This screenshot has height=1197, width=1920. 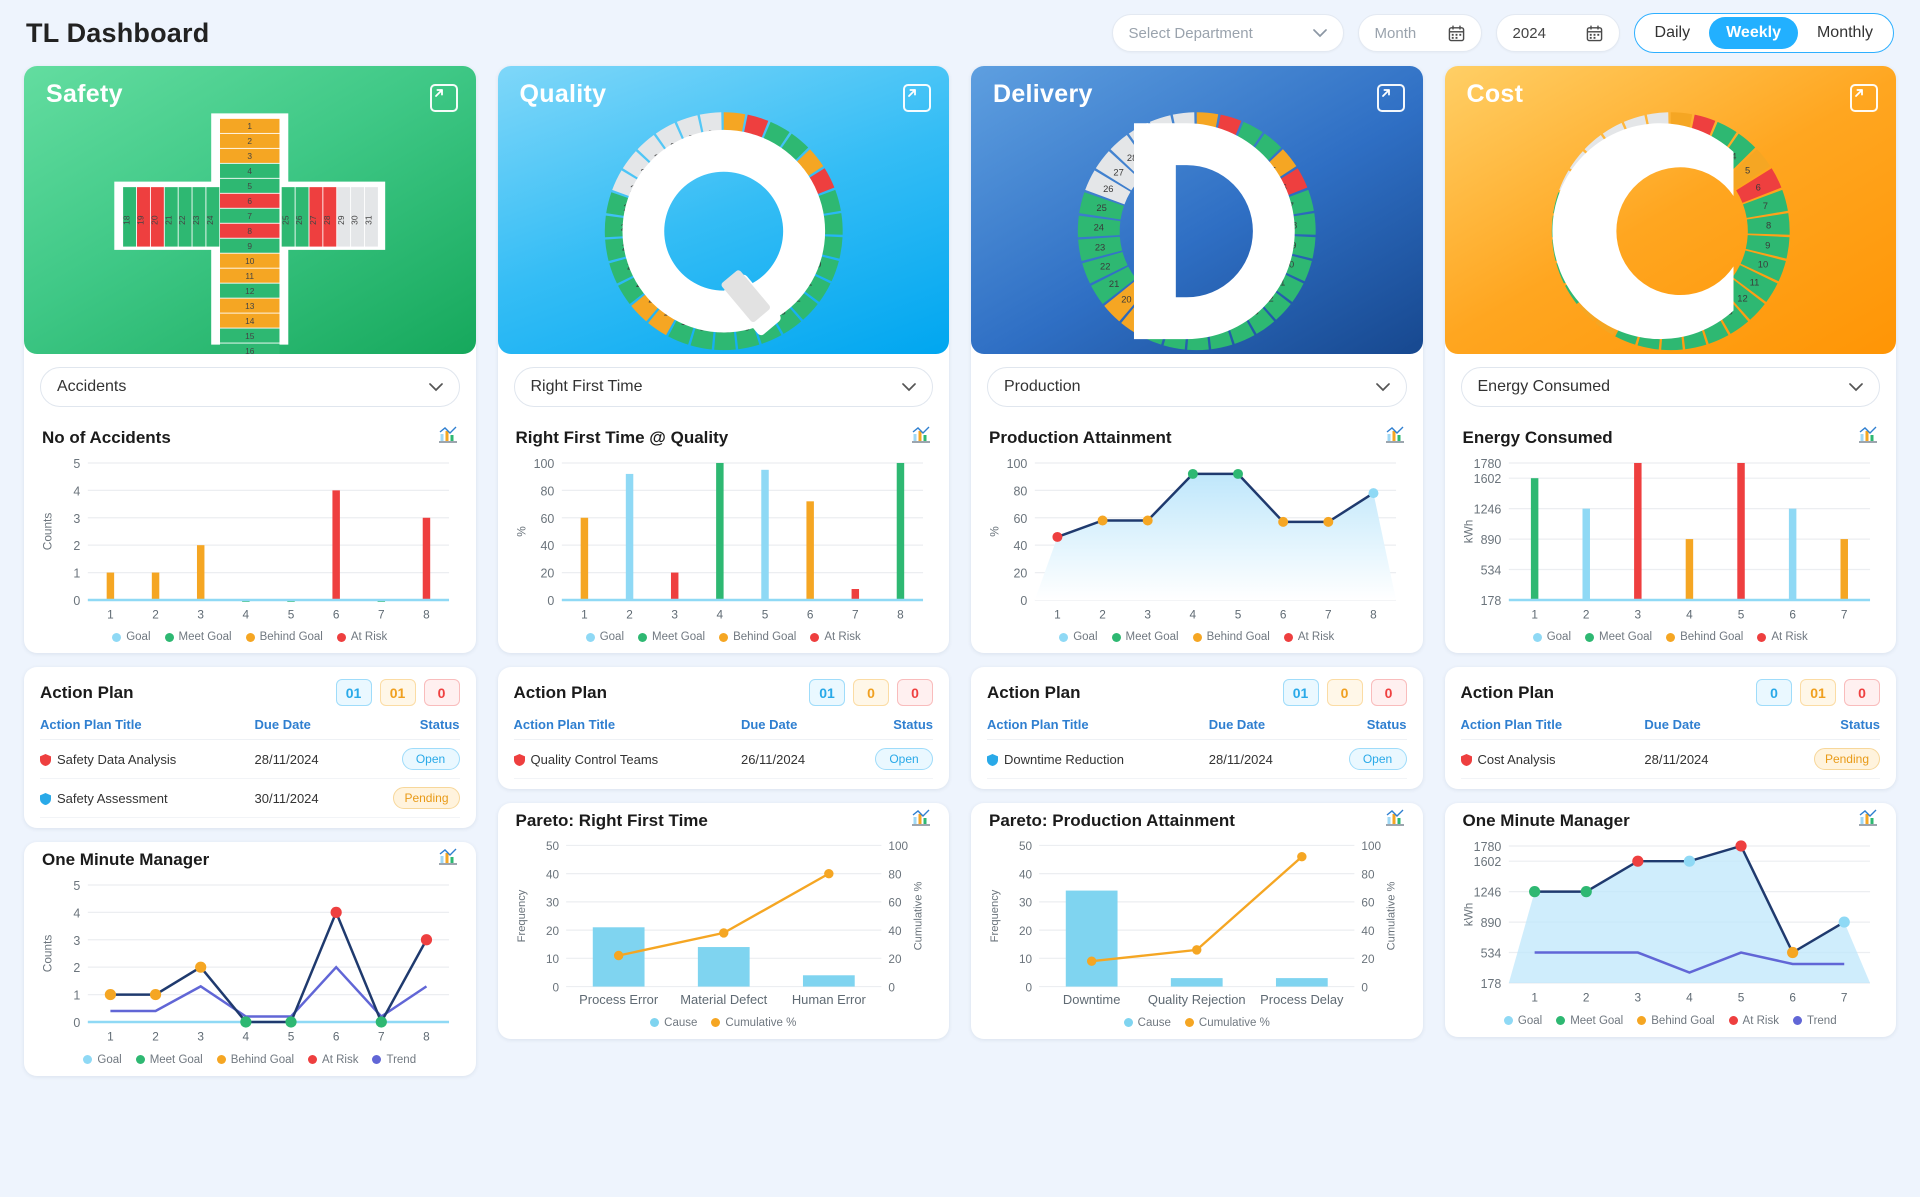 I want to click on table-row: Cost Analysis 28/11/2024 Pending, so click(x=1670, y=759).